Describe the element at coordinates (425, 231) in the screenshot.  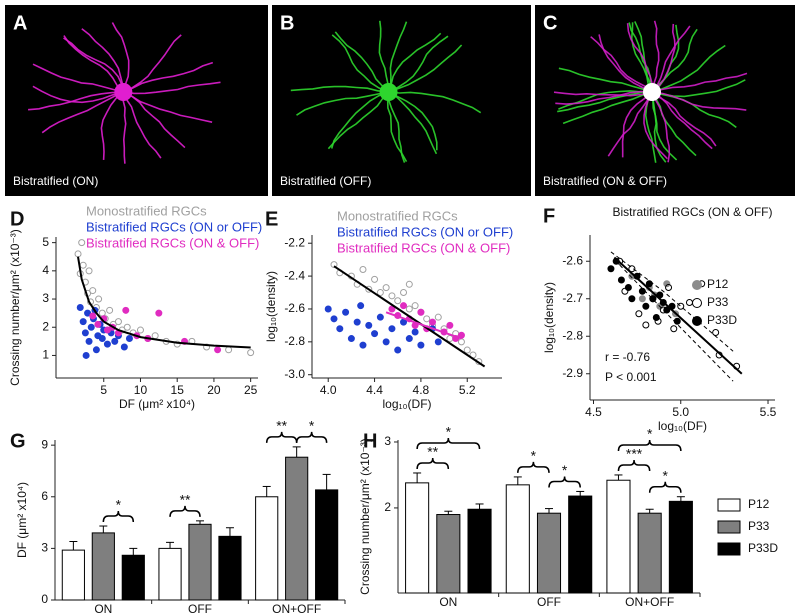
I see `legend-label: Bistratified RGCs (ON or OFF)` at that location.